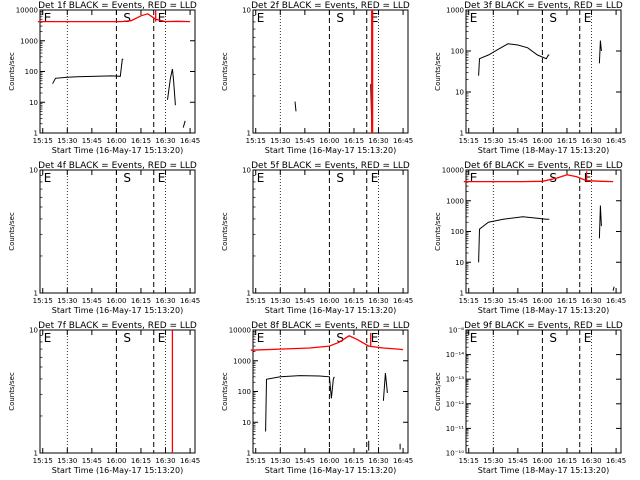  What do you see at coordinates (330, 166) in the screenshot?
I see `panel-title: Det 5f BLACK = Events, RED = LLD` at bounding box center [330, 166].